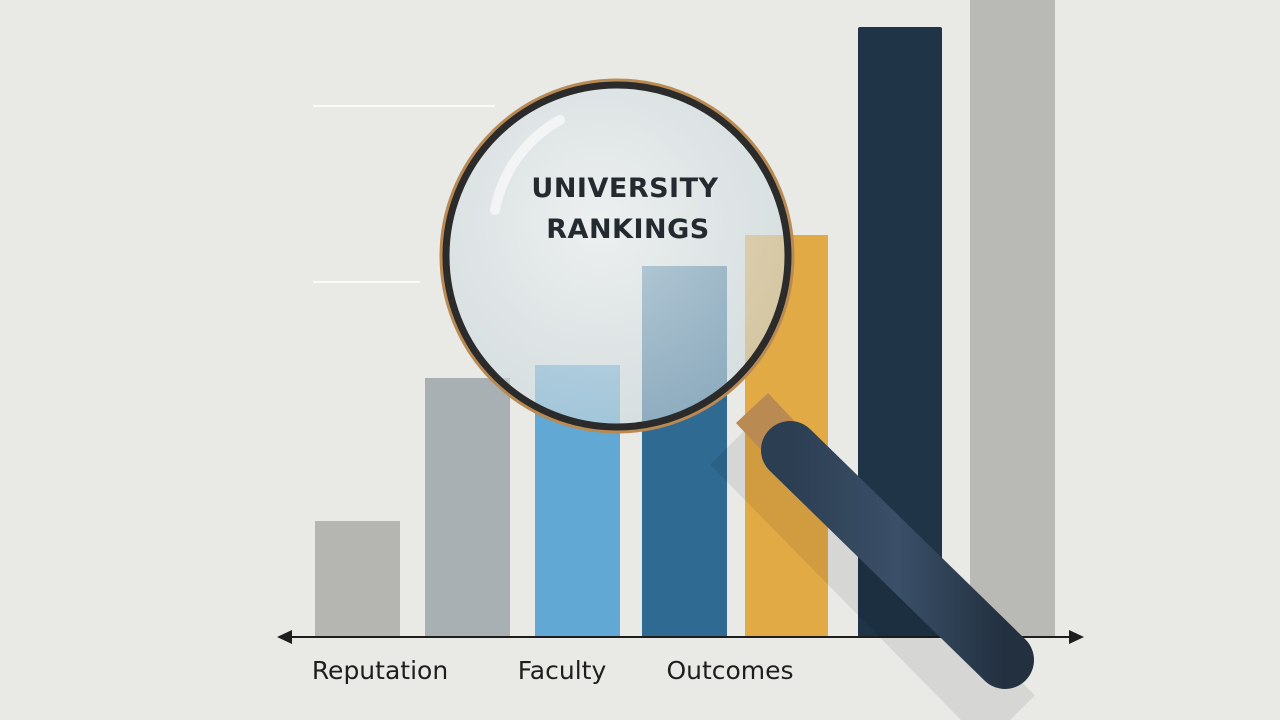  I want to click on lens, so click(617, 256).